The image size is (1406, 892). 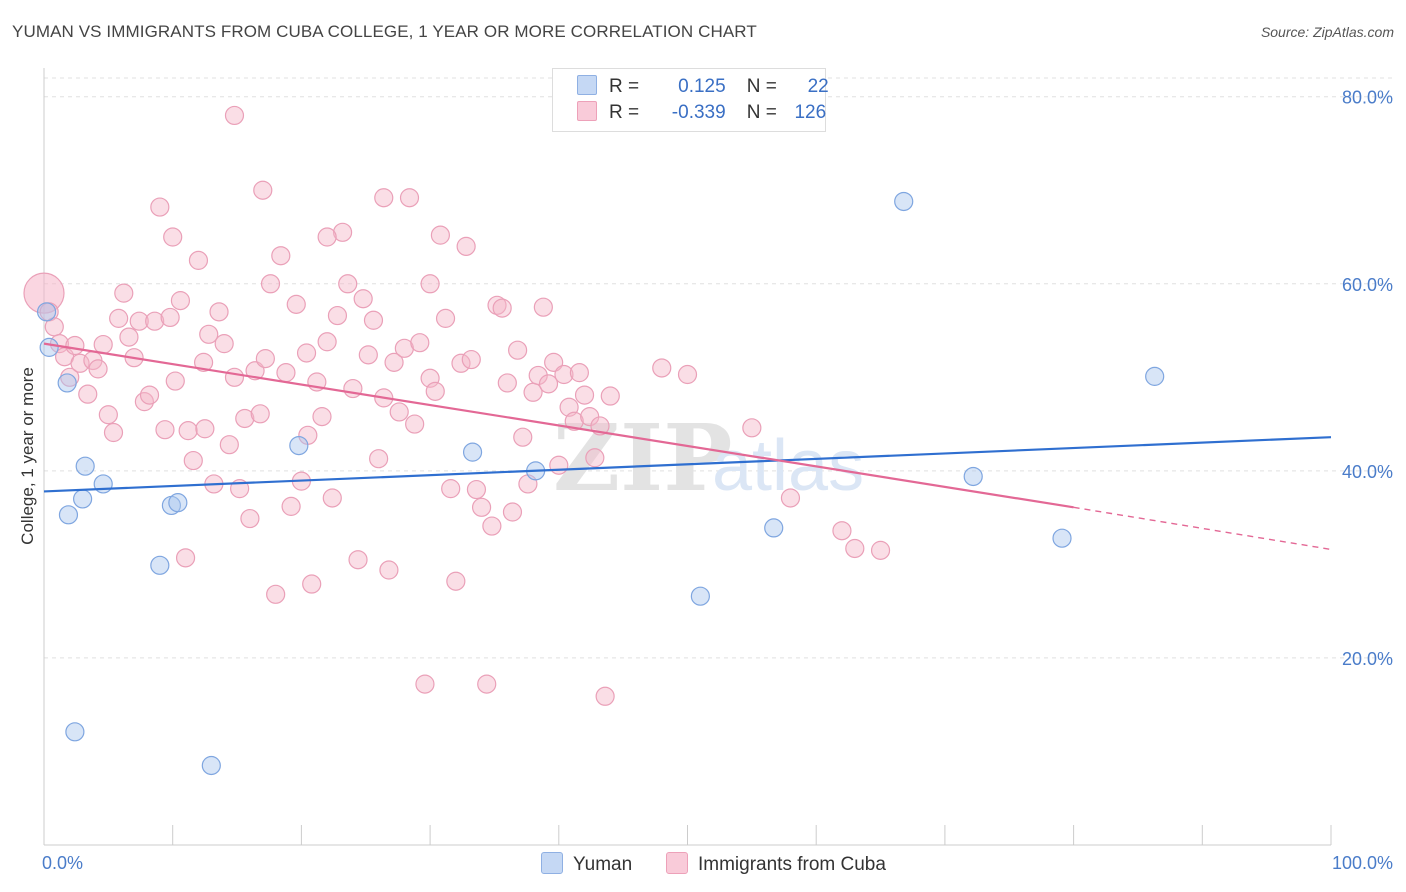 I want to click on cuba-trend-line-extension, so click(x=1202, y=528).